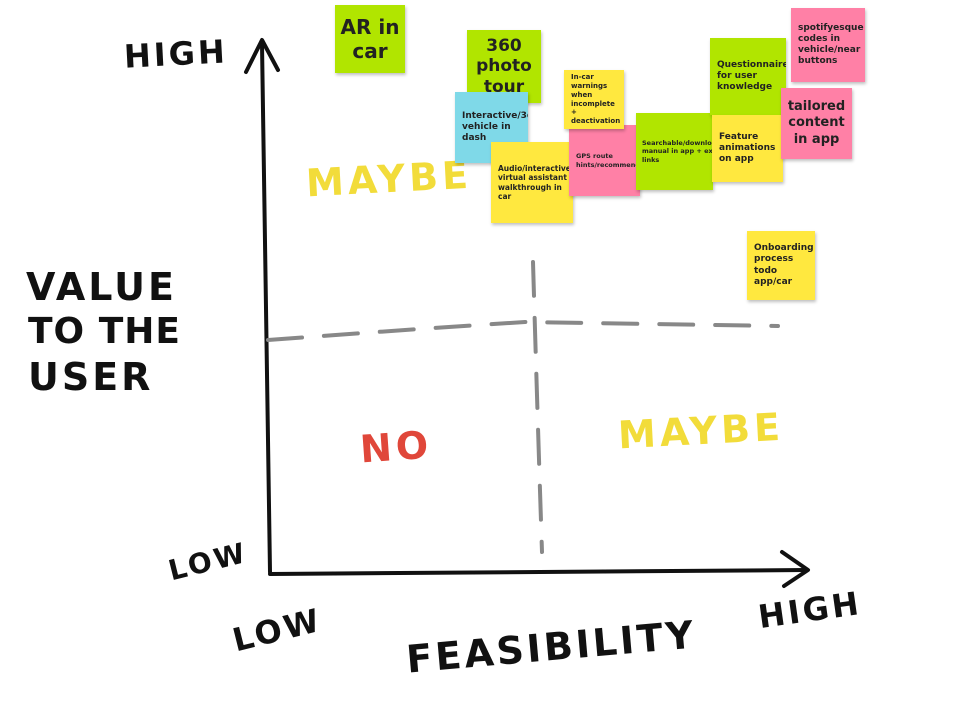  Describe the element at coordinates (389, 179) in the screenshot. I see `zone-label-top-left: MAYBE` at that location.